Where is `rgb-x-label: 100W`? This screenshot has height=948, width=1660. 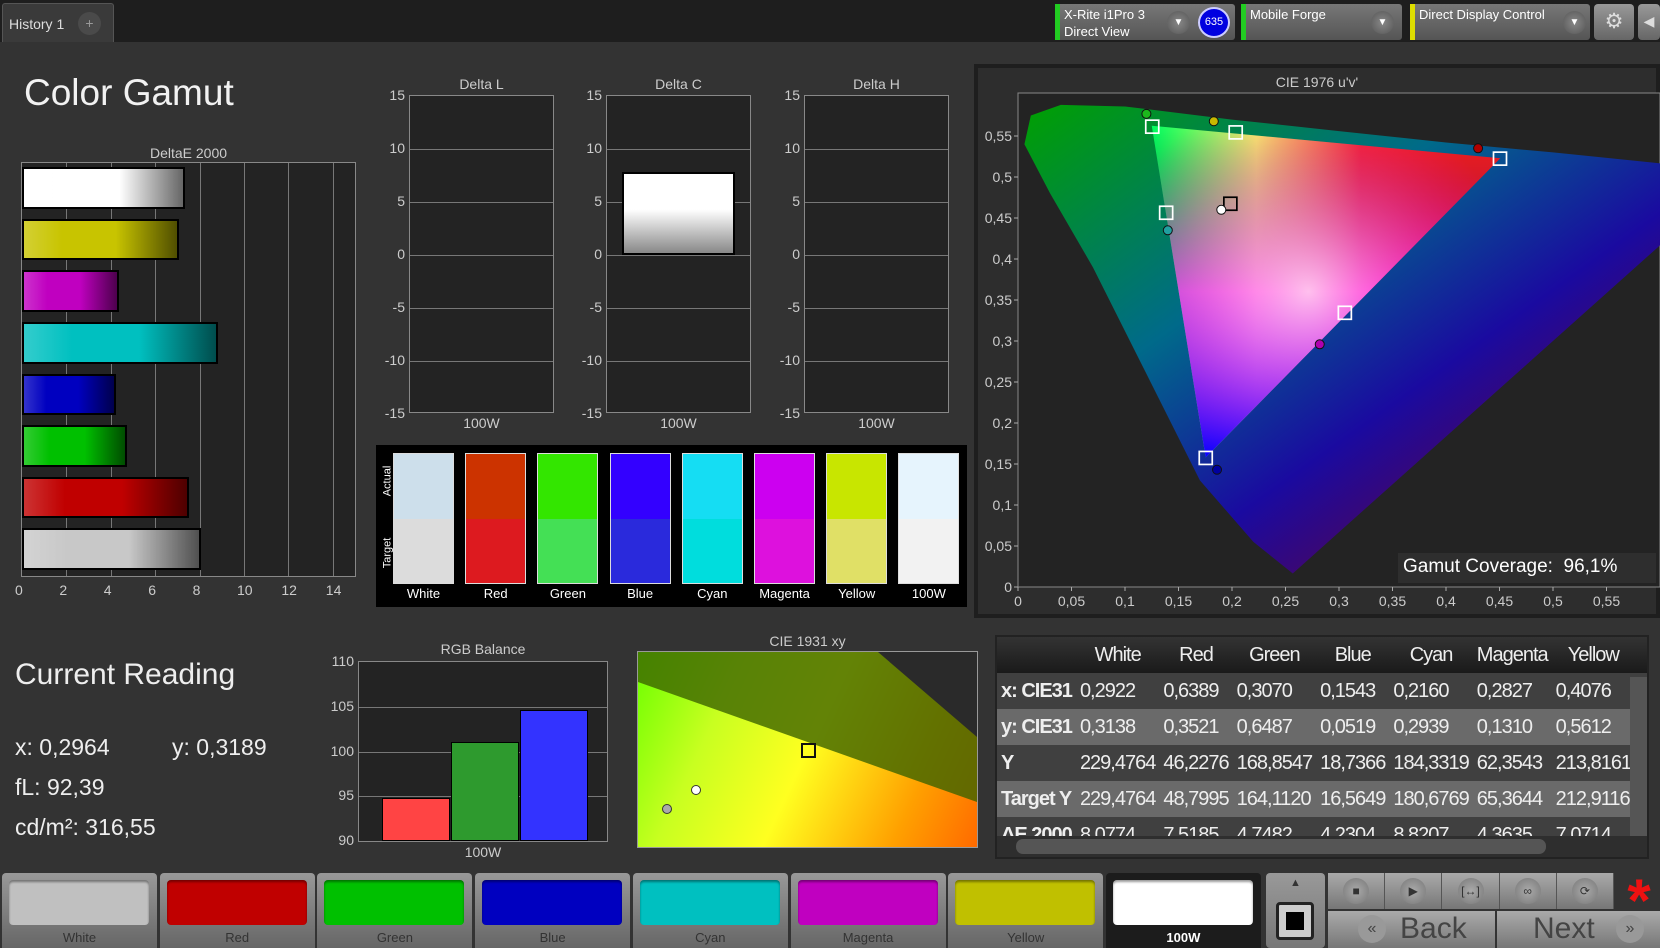 rgb-x-label: 100W is located at coordinates (483, 852).